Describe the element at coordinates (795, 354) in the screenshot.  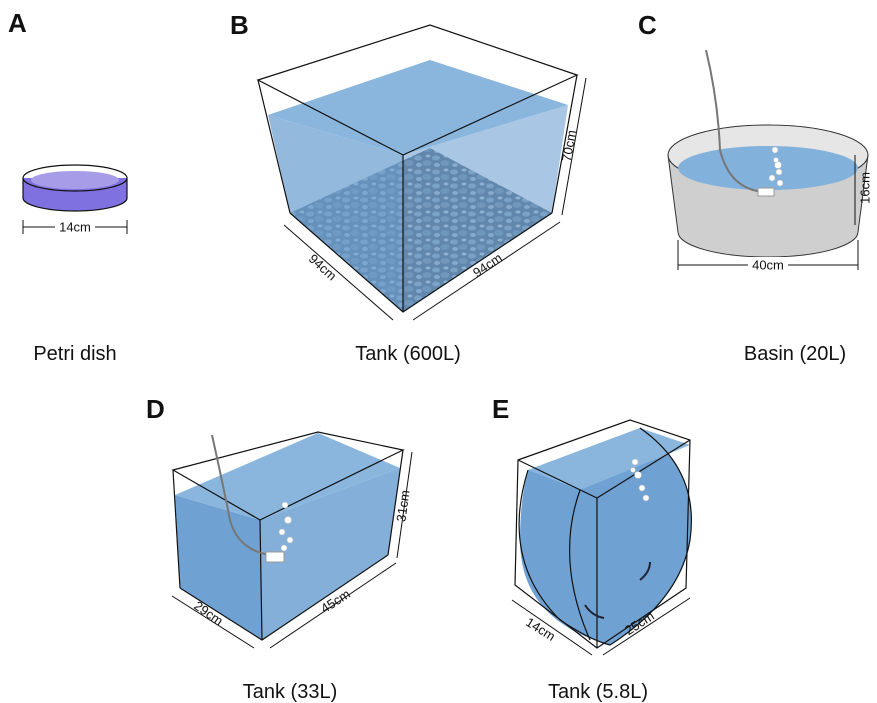
I see `caption: Basin (20L)` at that location.